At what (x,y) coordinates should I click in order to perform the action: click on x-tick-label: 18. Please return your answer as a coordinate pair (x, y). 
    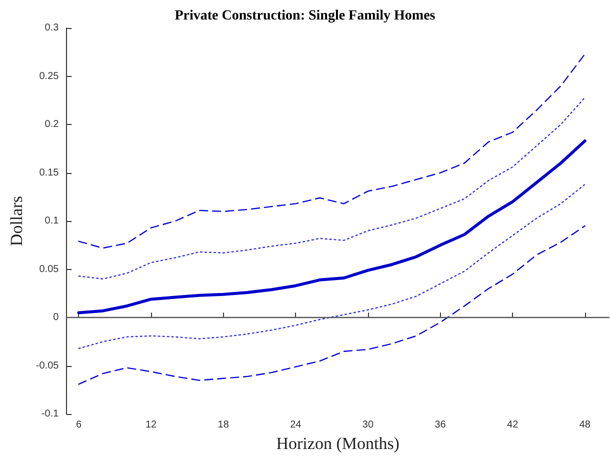
    Looking at the image, I should click on (224, 425).